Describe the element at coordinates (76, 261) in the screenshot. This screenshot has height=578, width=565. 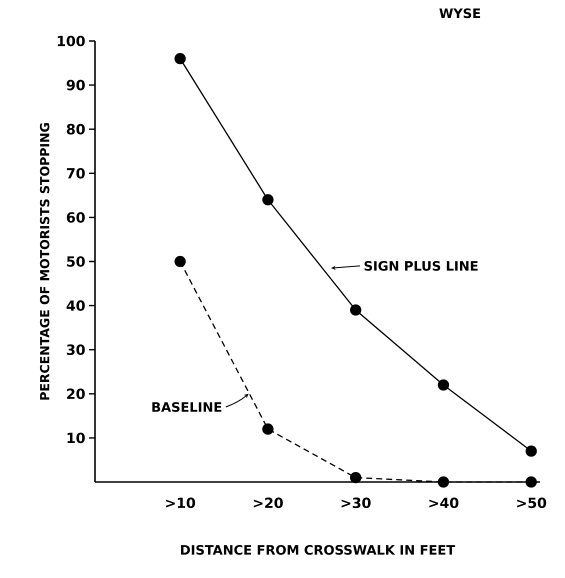
I see `y-tick-label: 50` at that location.